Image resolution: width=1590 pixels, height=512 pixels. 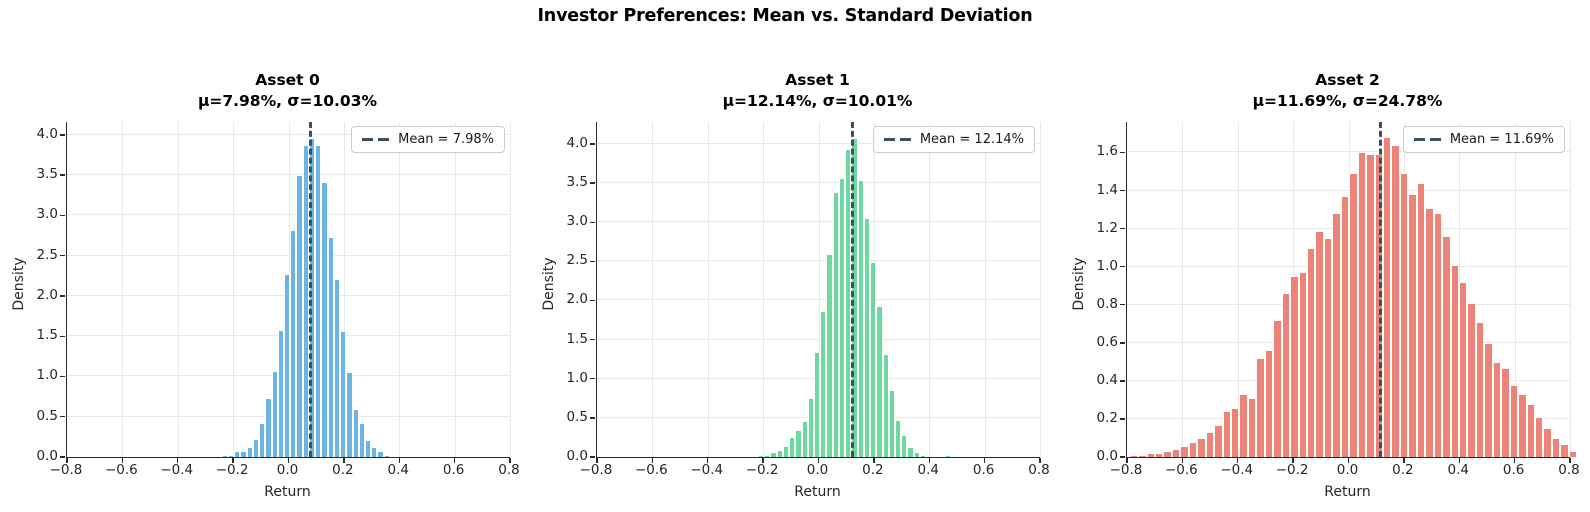 What do you see at coordinates (47, 375) in the screenshot?
I see `y-tick-label: 1.0` at bounding box center [47, 375].